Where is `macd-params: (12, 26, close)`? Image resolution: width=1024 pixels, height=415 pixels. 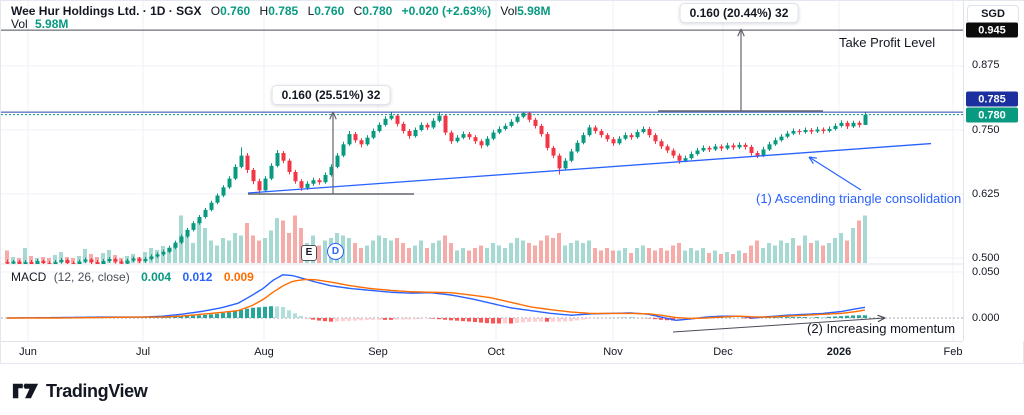 macd-params: (12, 26, close) is located at coordinates (91, 277).